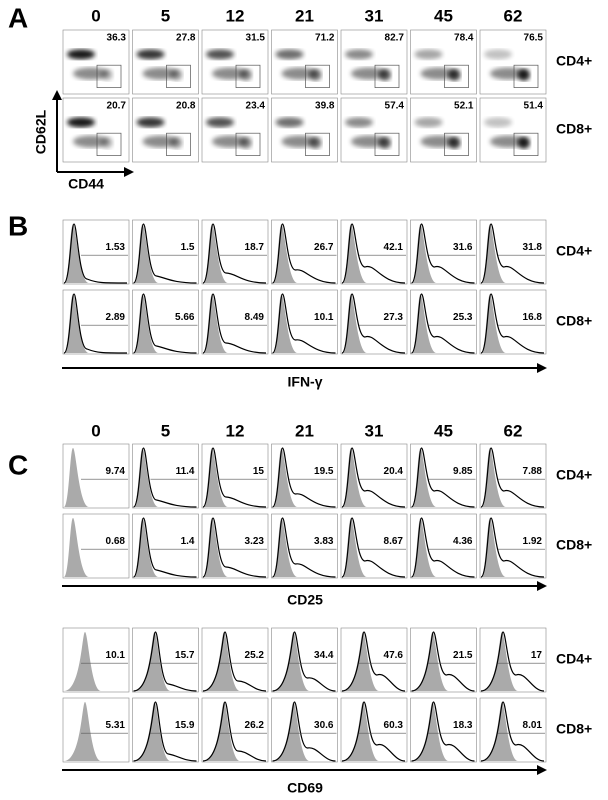 Image resolution: width=608 pixels, height=800 pixels. I want to click on gate-value: 19.5, so click(324, 471).